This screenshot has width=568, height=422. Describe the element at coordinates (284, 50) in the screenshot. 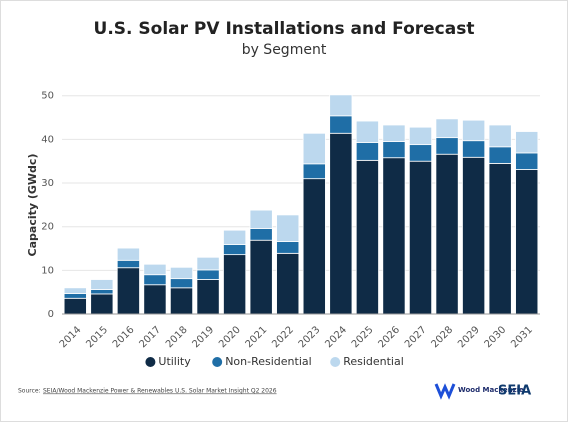

I see `chart-subtitle: by Segment` at that location.